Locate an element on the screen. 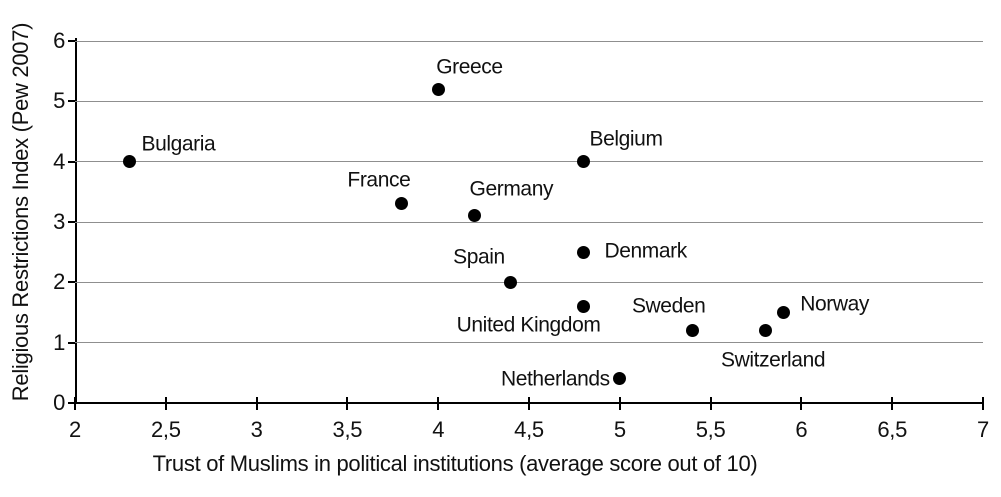 The height and width of the screenshot is (497, 1001). x-tick-label-4: 4 is located at coordinates (438, 429).